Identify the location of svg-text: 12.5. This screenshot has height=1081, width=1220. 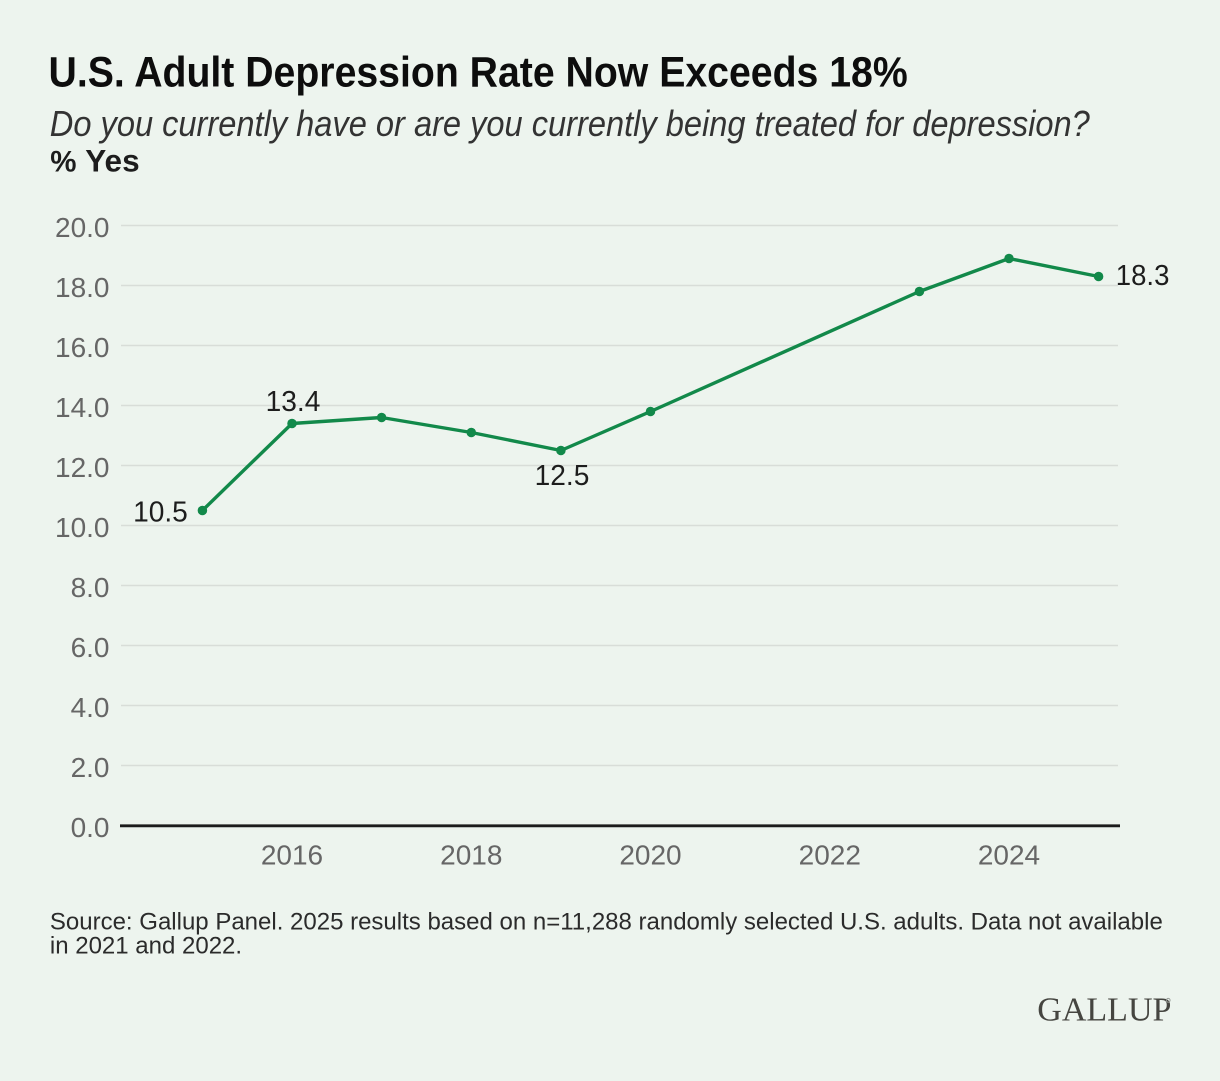
(562, 476).